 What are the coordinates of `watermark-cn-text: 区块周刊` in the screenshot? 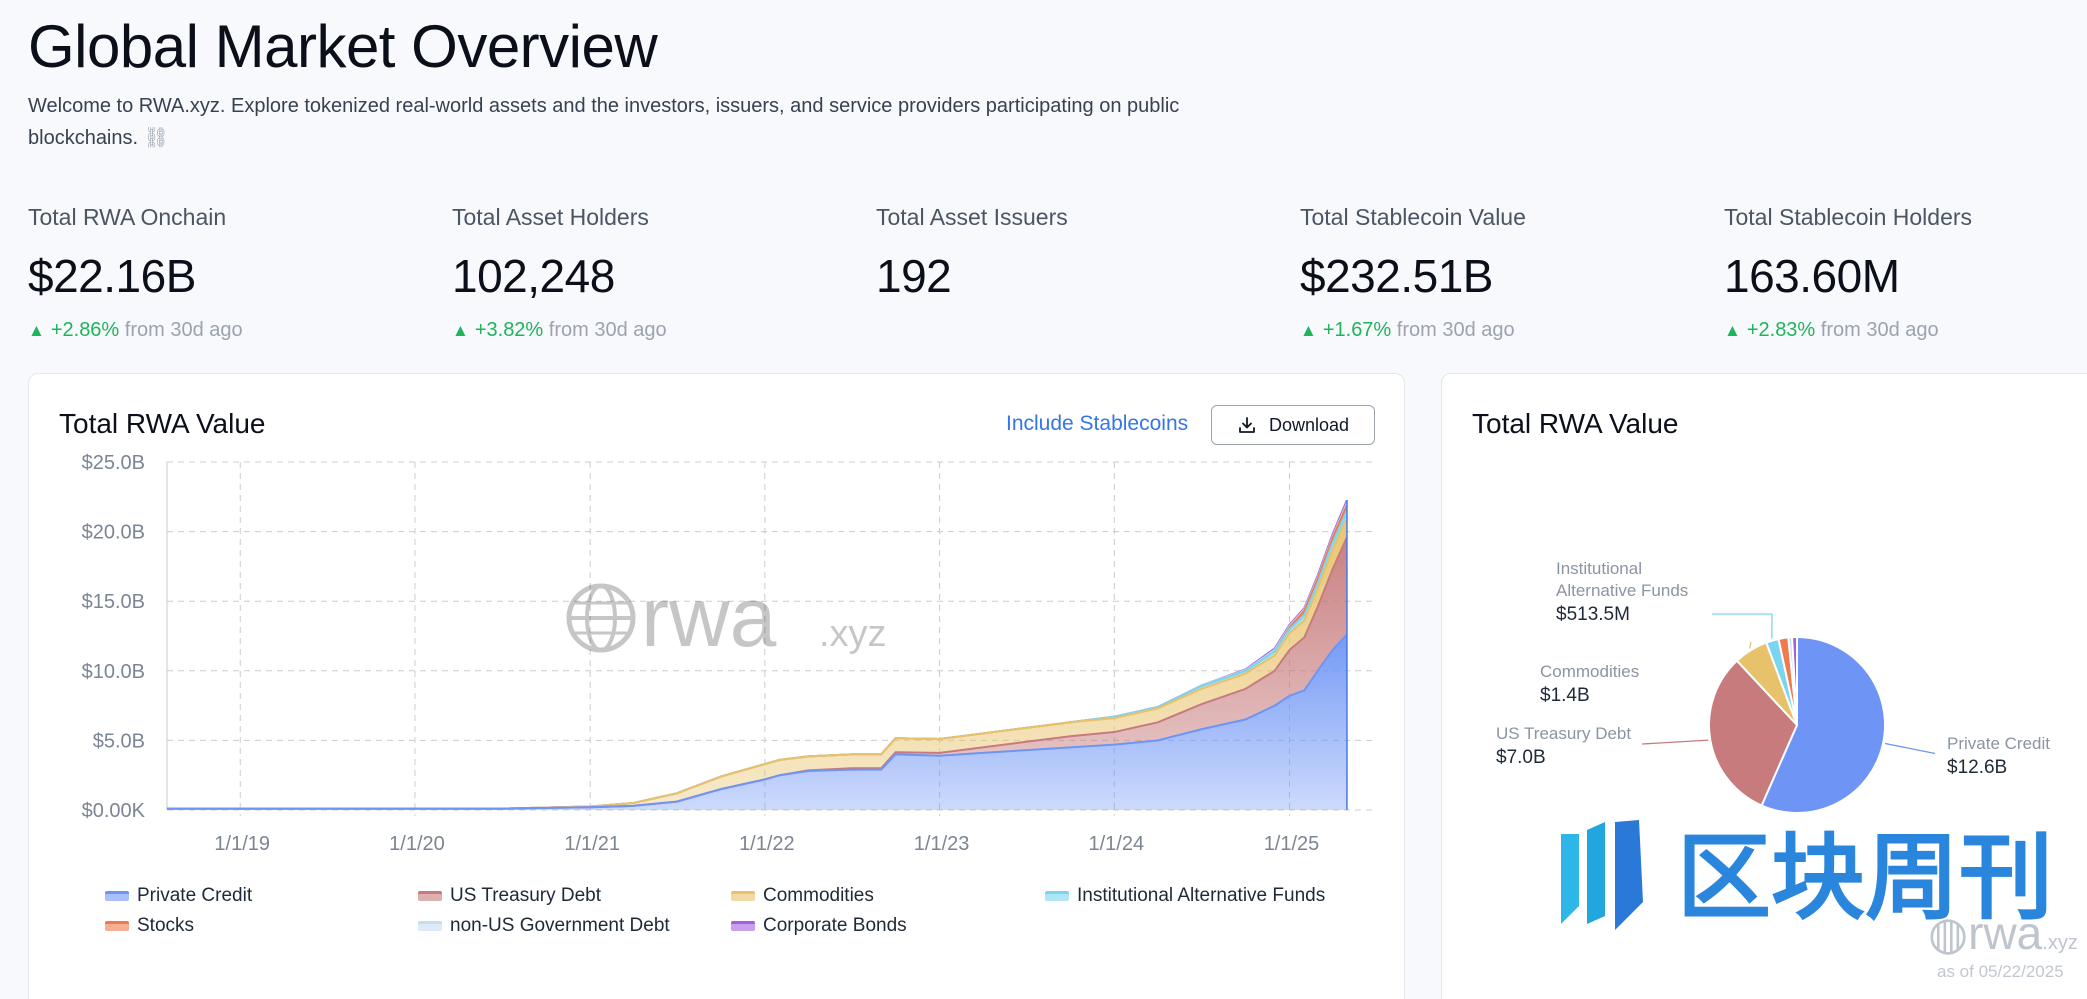 It's located at (1865, 878).